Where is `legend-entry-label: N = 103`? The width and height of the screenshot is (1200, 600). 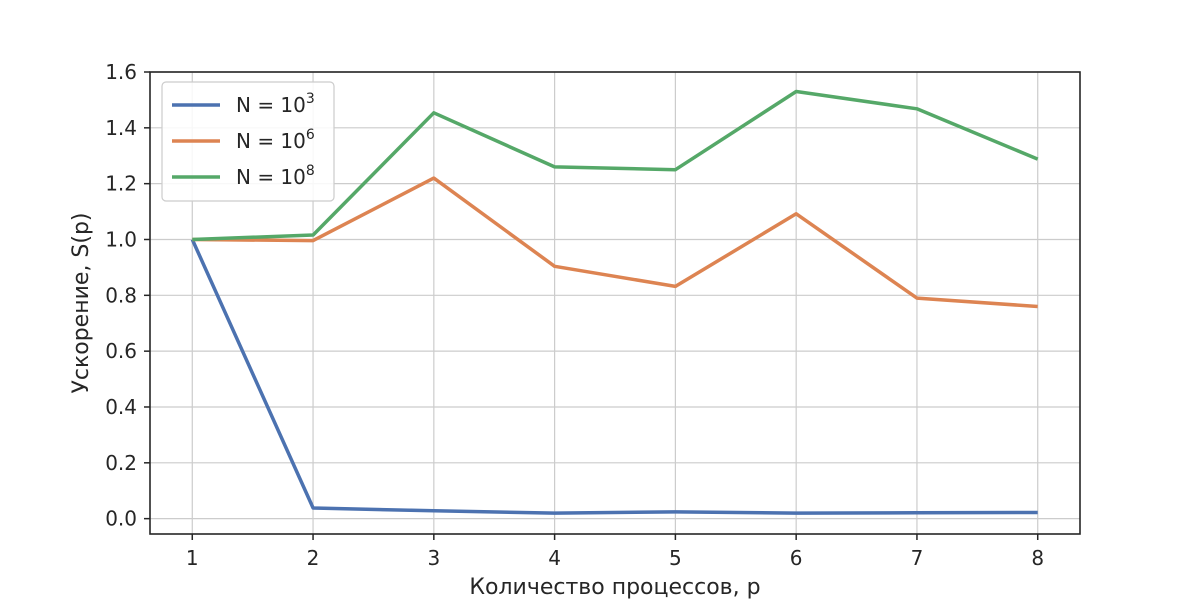 legend-entry-label: N = 103 is located at coordinates (275, 104).